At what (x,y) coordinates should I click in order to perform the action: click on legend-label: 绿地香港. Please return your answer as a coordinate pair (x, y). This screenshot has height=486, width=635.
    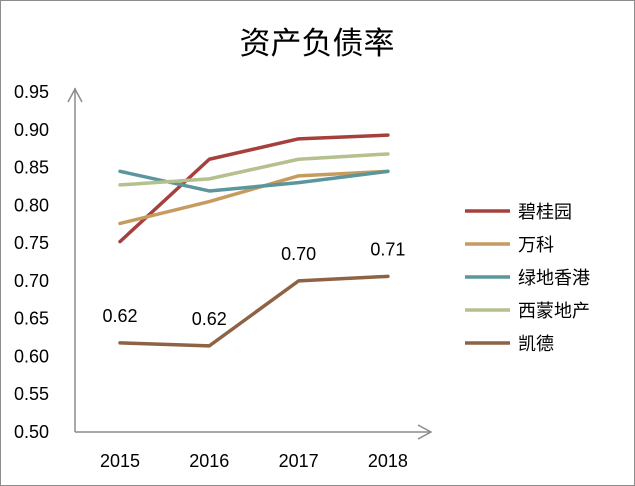
    Looking at the image, I should click on (554, 278).